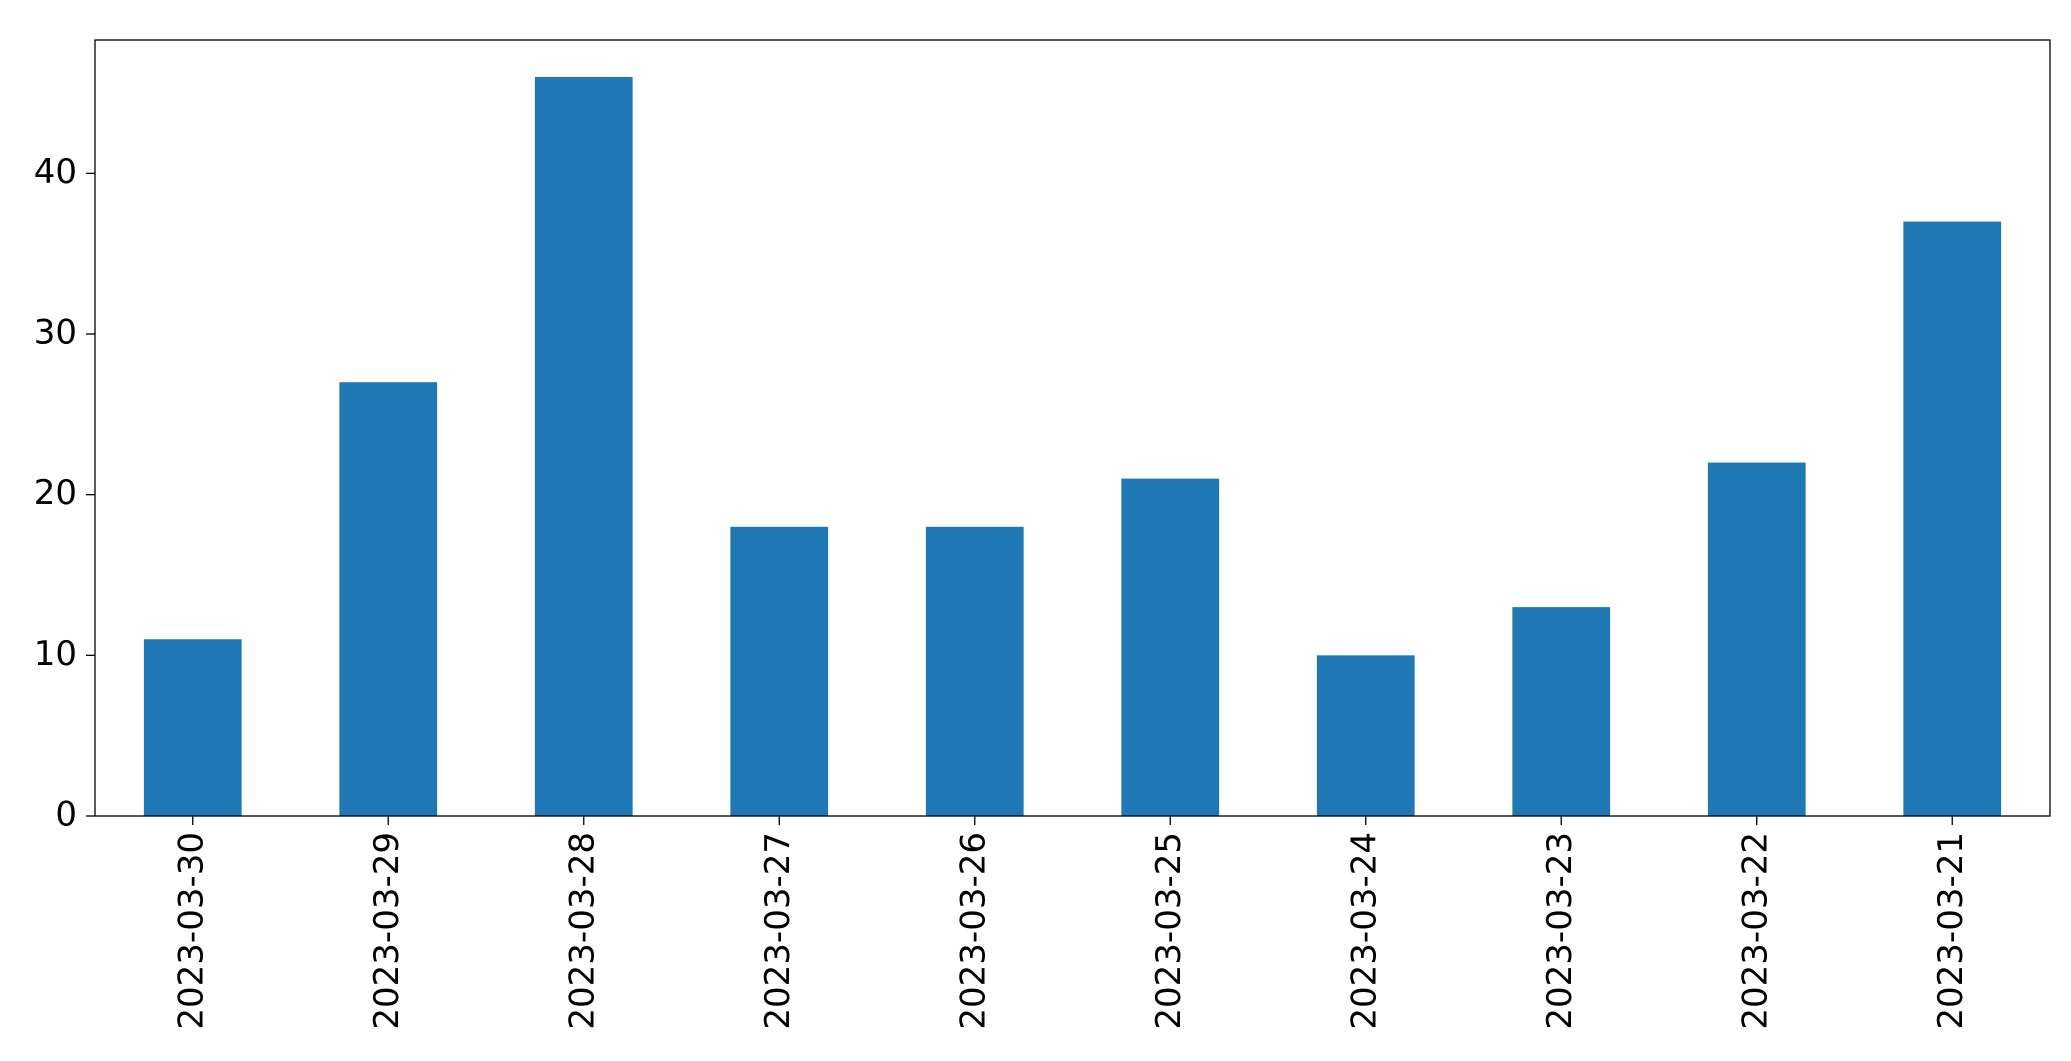 The width and height of the screenshot is (2071, 1061). What do you see at coordinates (55, 493) in the screenshot?
I see `y-tick-label: 20` at bounding box center [55, 493].